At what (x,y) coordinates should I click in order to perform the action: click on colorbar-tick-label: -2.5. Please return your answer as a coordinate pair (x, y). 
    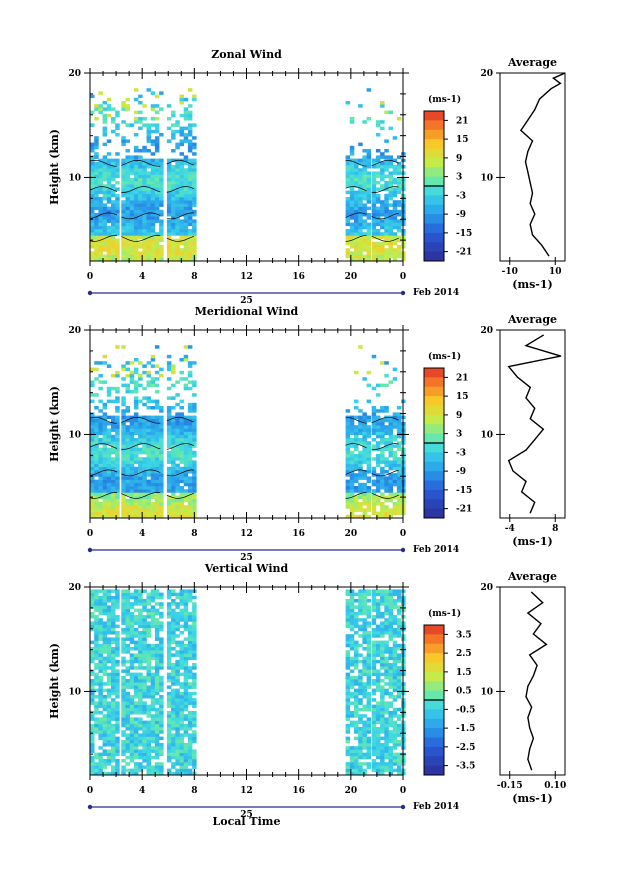
    Looking at the image, I should click on (465, 748).